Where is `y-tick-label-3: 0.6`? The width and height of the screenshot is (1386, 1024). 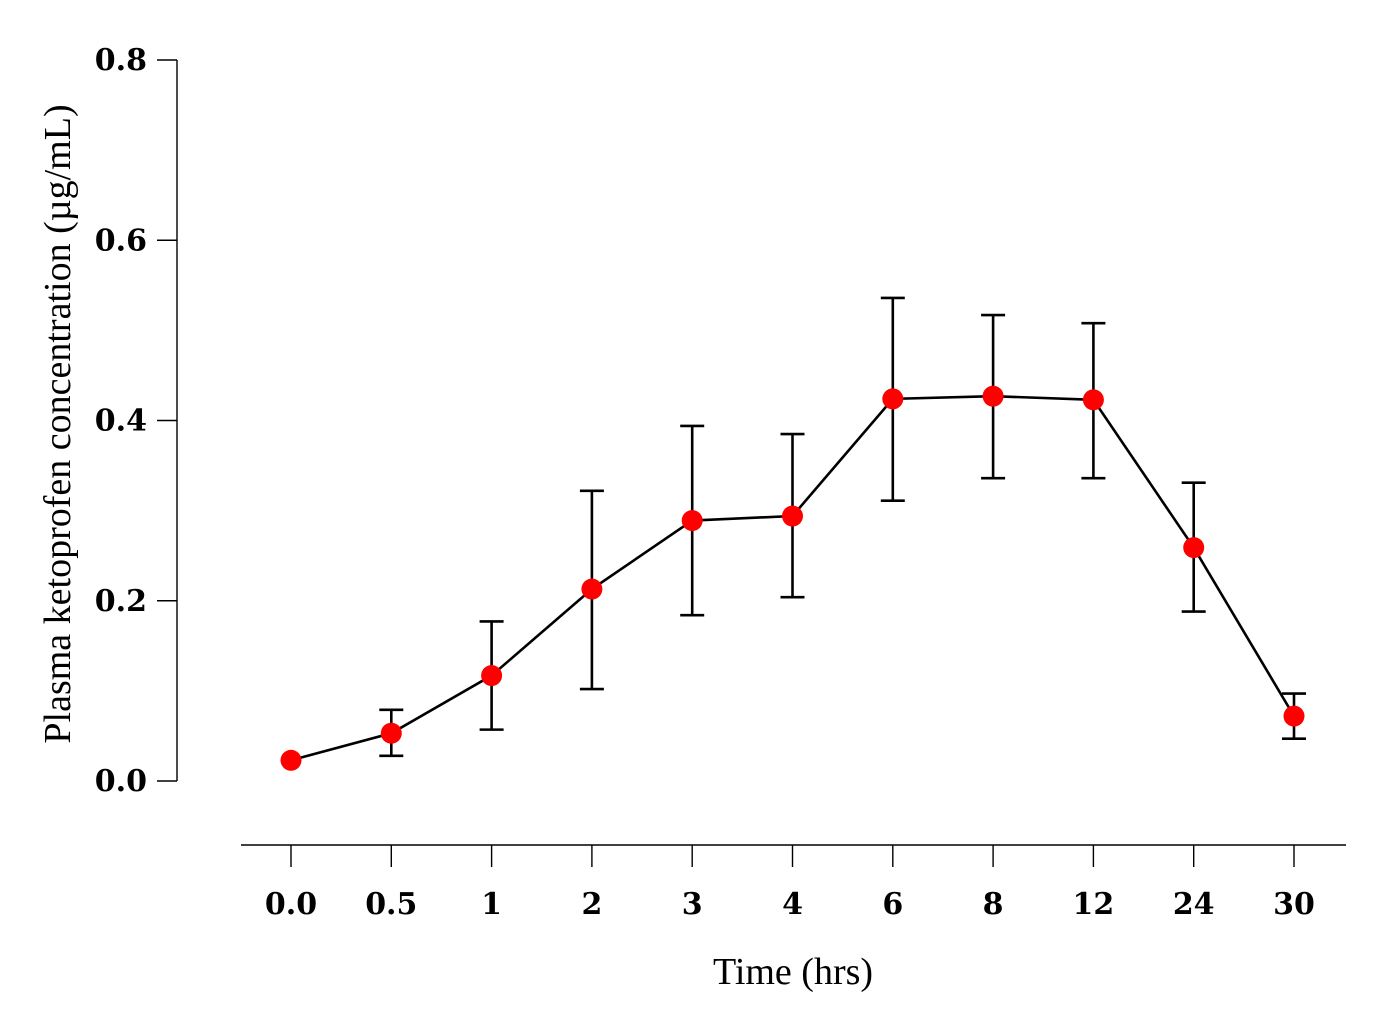 y-tick-label-3: 0.6 is located at coordinates (121, 240).